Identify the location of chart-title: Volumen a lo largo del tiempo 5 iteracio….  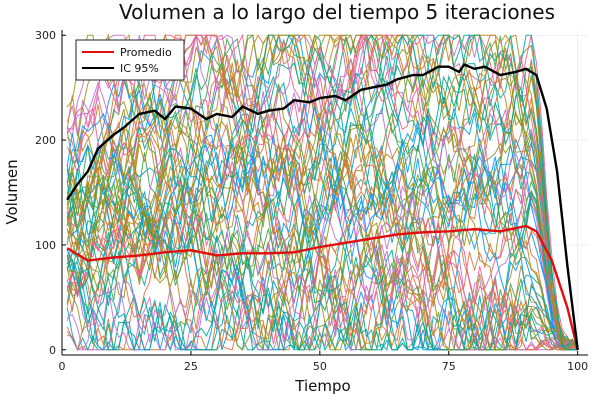
(337, 12).